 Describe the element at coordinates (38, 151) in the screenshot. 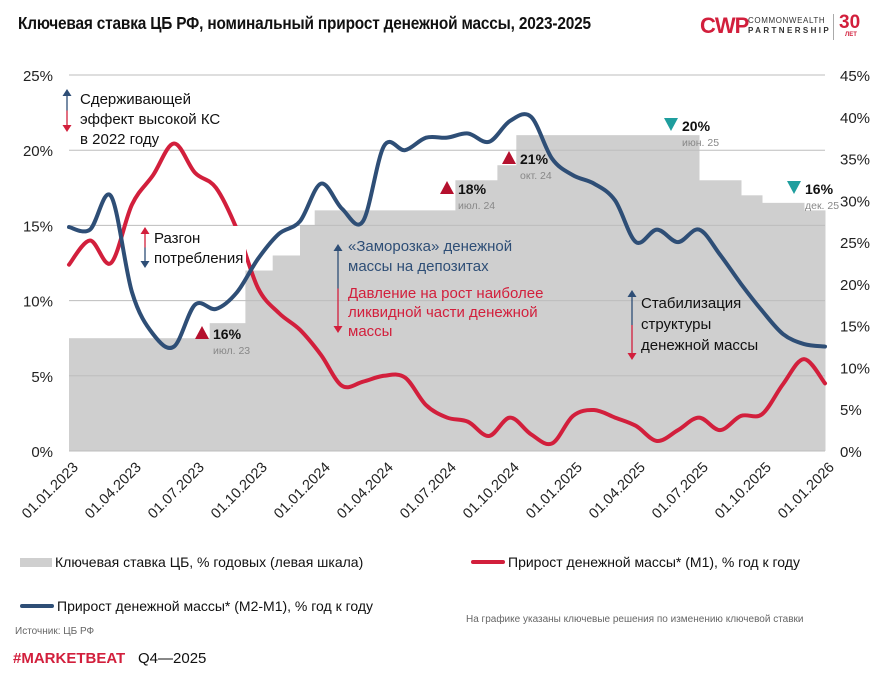

I see `left-tick-label: 20%` at that location.